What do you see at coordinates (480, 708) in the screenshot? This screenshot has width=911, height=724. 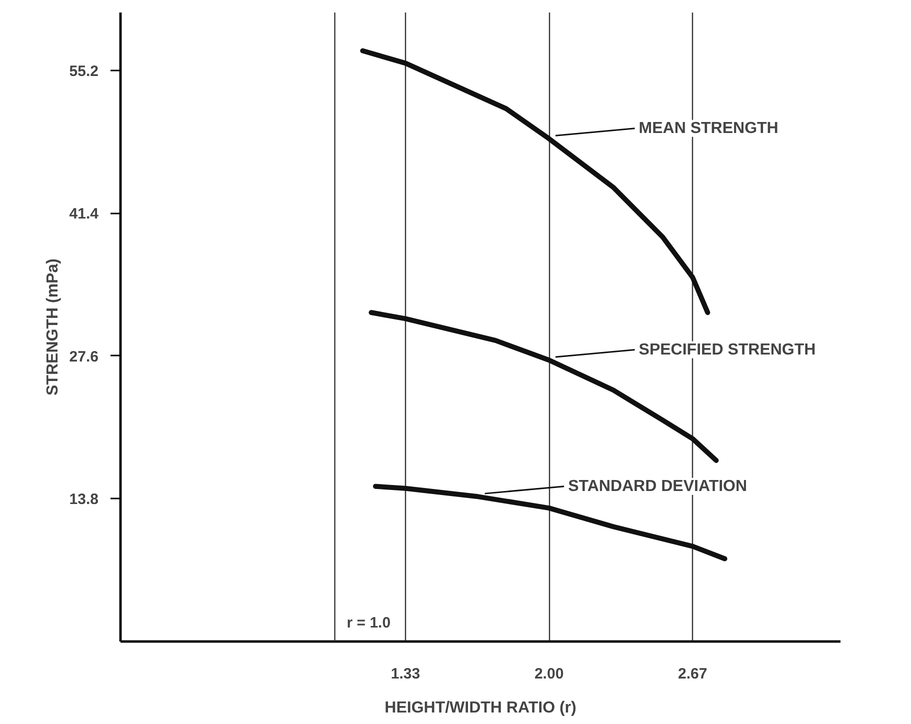 I see `x-axis-title: HEIGHT/WIDTH RATIO (r)` at bounding box center [480, 708].